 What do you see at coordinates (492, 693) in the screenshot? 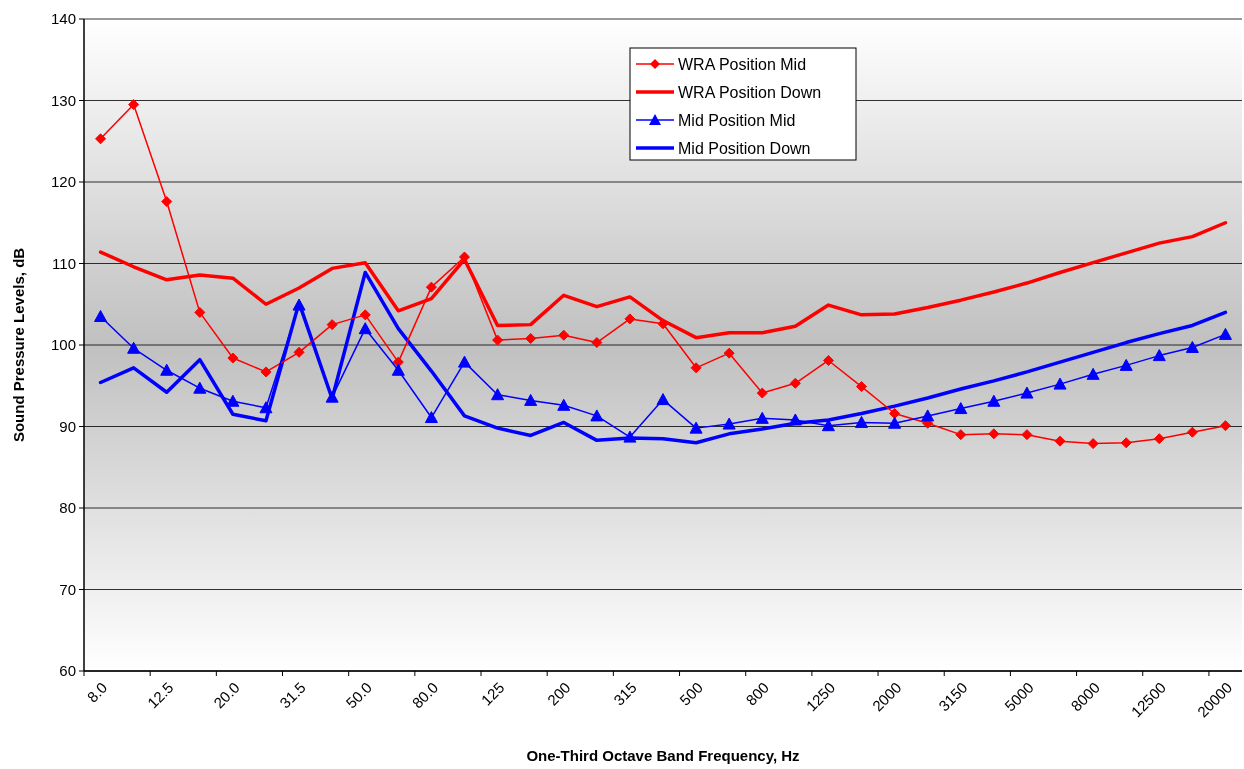
I see `x-tick-label: 125` at bounding box center [492, 693].